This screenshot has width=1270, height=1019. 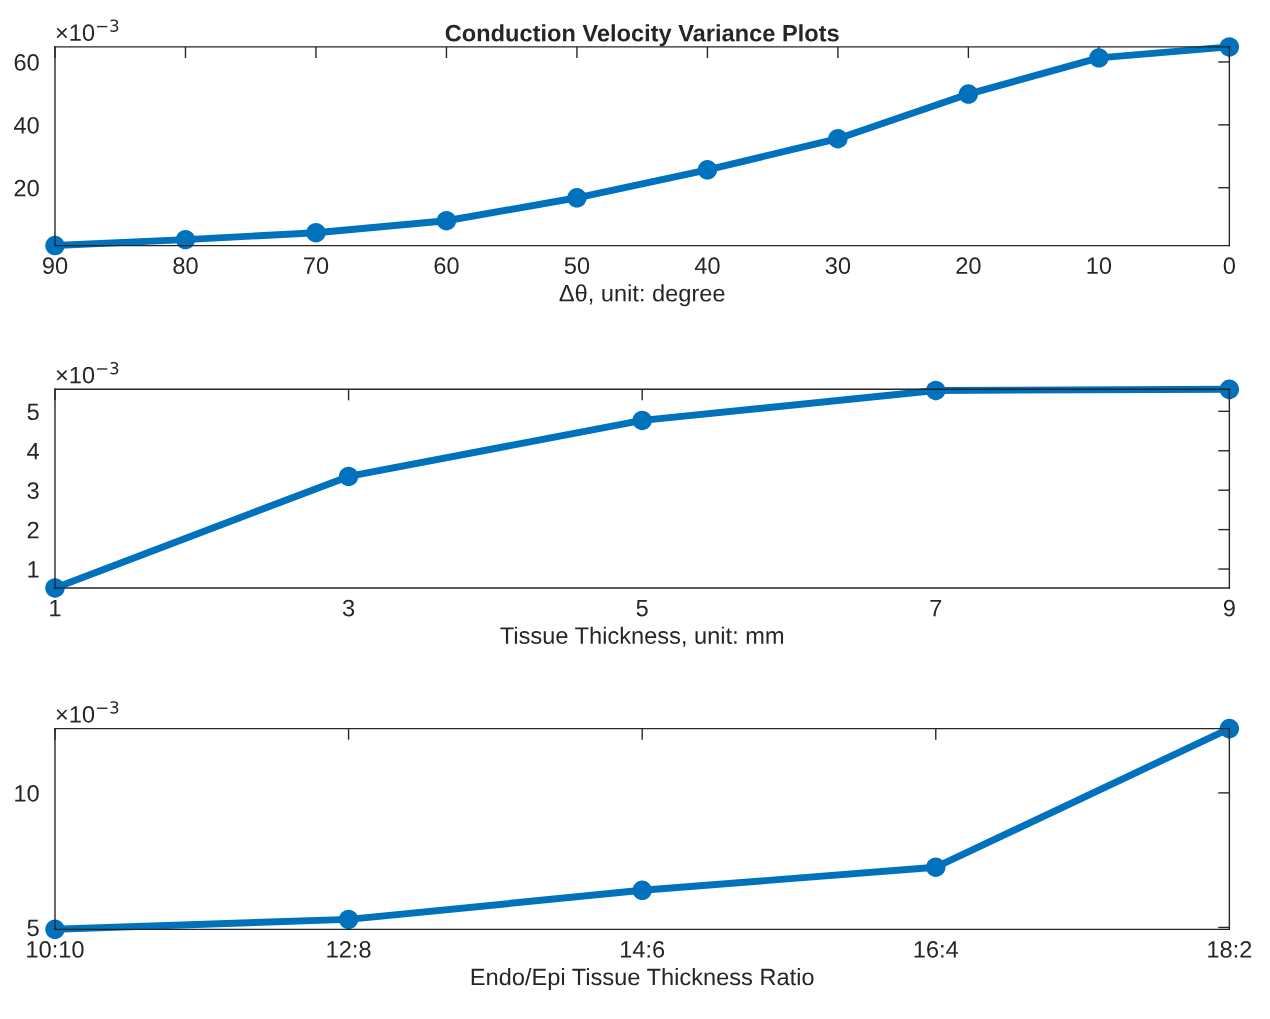 What do you see at coordinates (316, 266) in the screenshot?
I see `x-tick-label: 70` at bounding box center [316, 266].